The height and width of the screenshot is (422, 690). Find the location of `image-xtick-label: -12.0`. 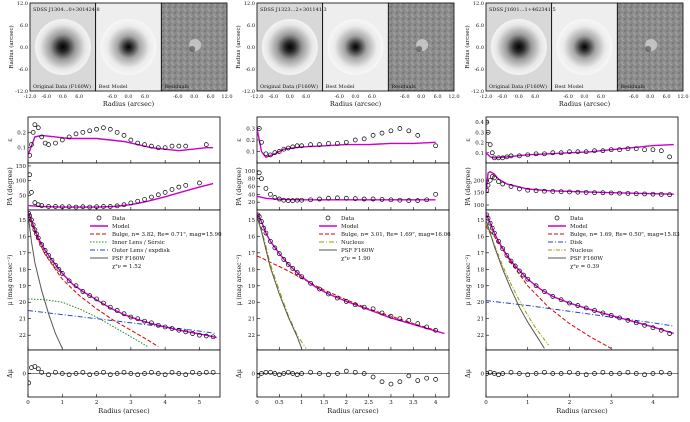

image-xtick-label: -12.0 is located at coordinates (257, 97).